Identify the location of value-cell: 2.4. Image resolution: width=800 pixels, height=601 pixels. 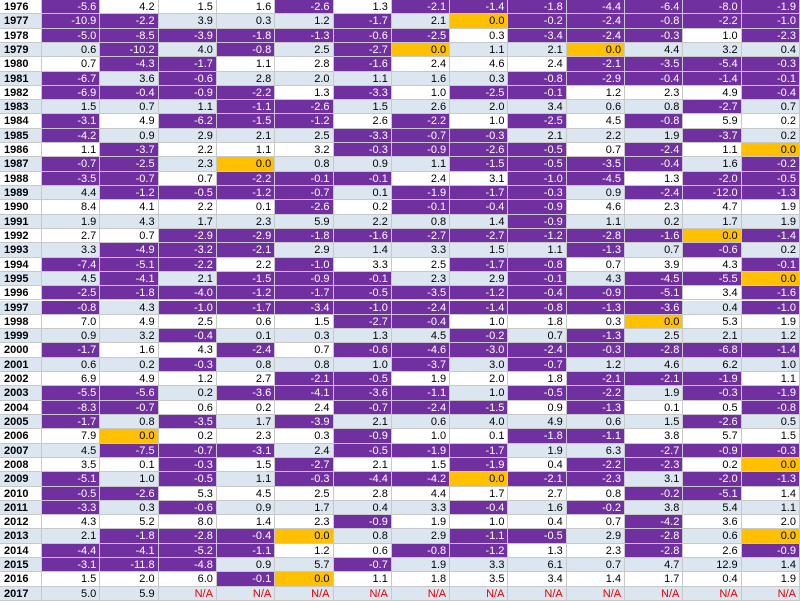
(421, 64).